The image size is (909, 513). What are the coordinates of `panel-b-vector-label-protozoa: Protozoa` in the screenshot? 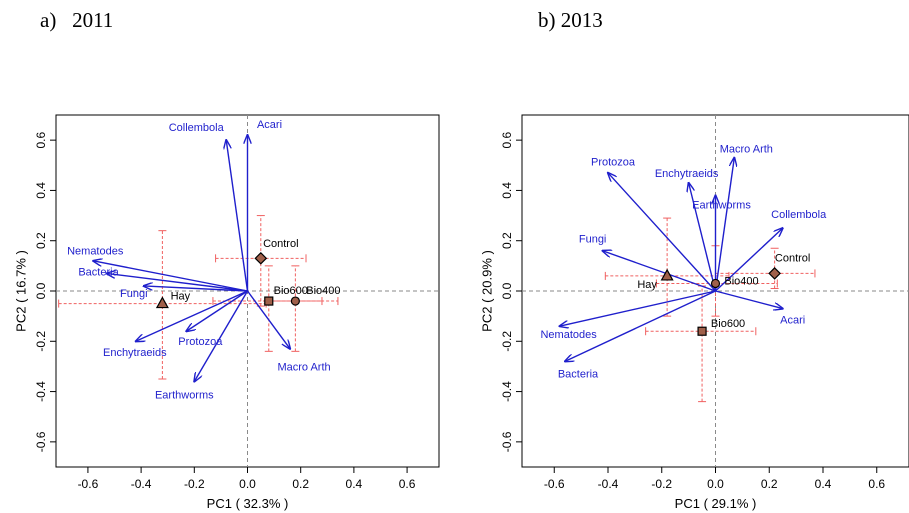 It's located at (613, 163).